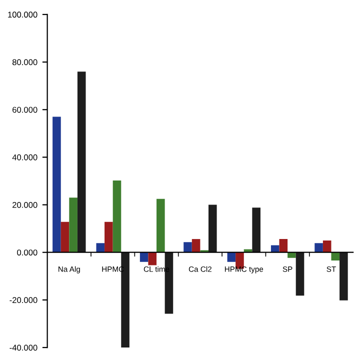  Describe the element at coordinates (25, 205) in the screenshot. I see `y-tick-label: 20.000` at that location.